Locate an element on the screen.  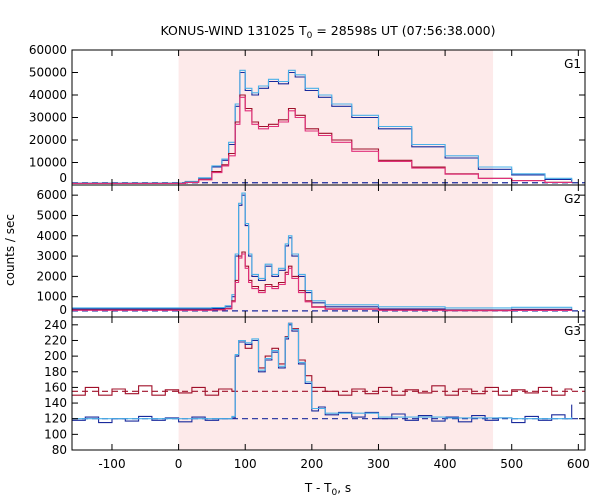
y-tick-label: 180 is located at coordinates (55, 372).